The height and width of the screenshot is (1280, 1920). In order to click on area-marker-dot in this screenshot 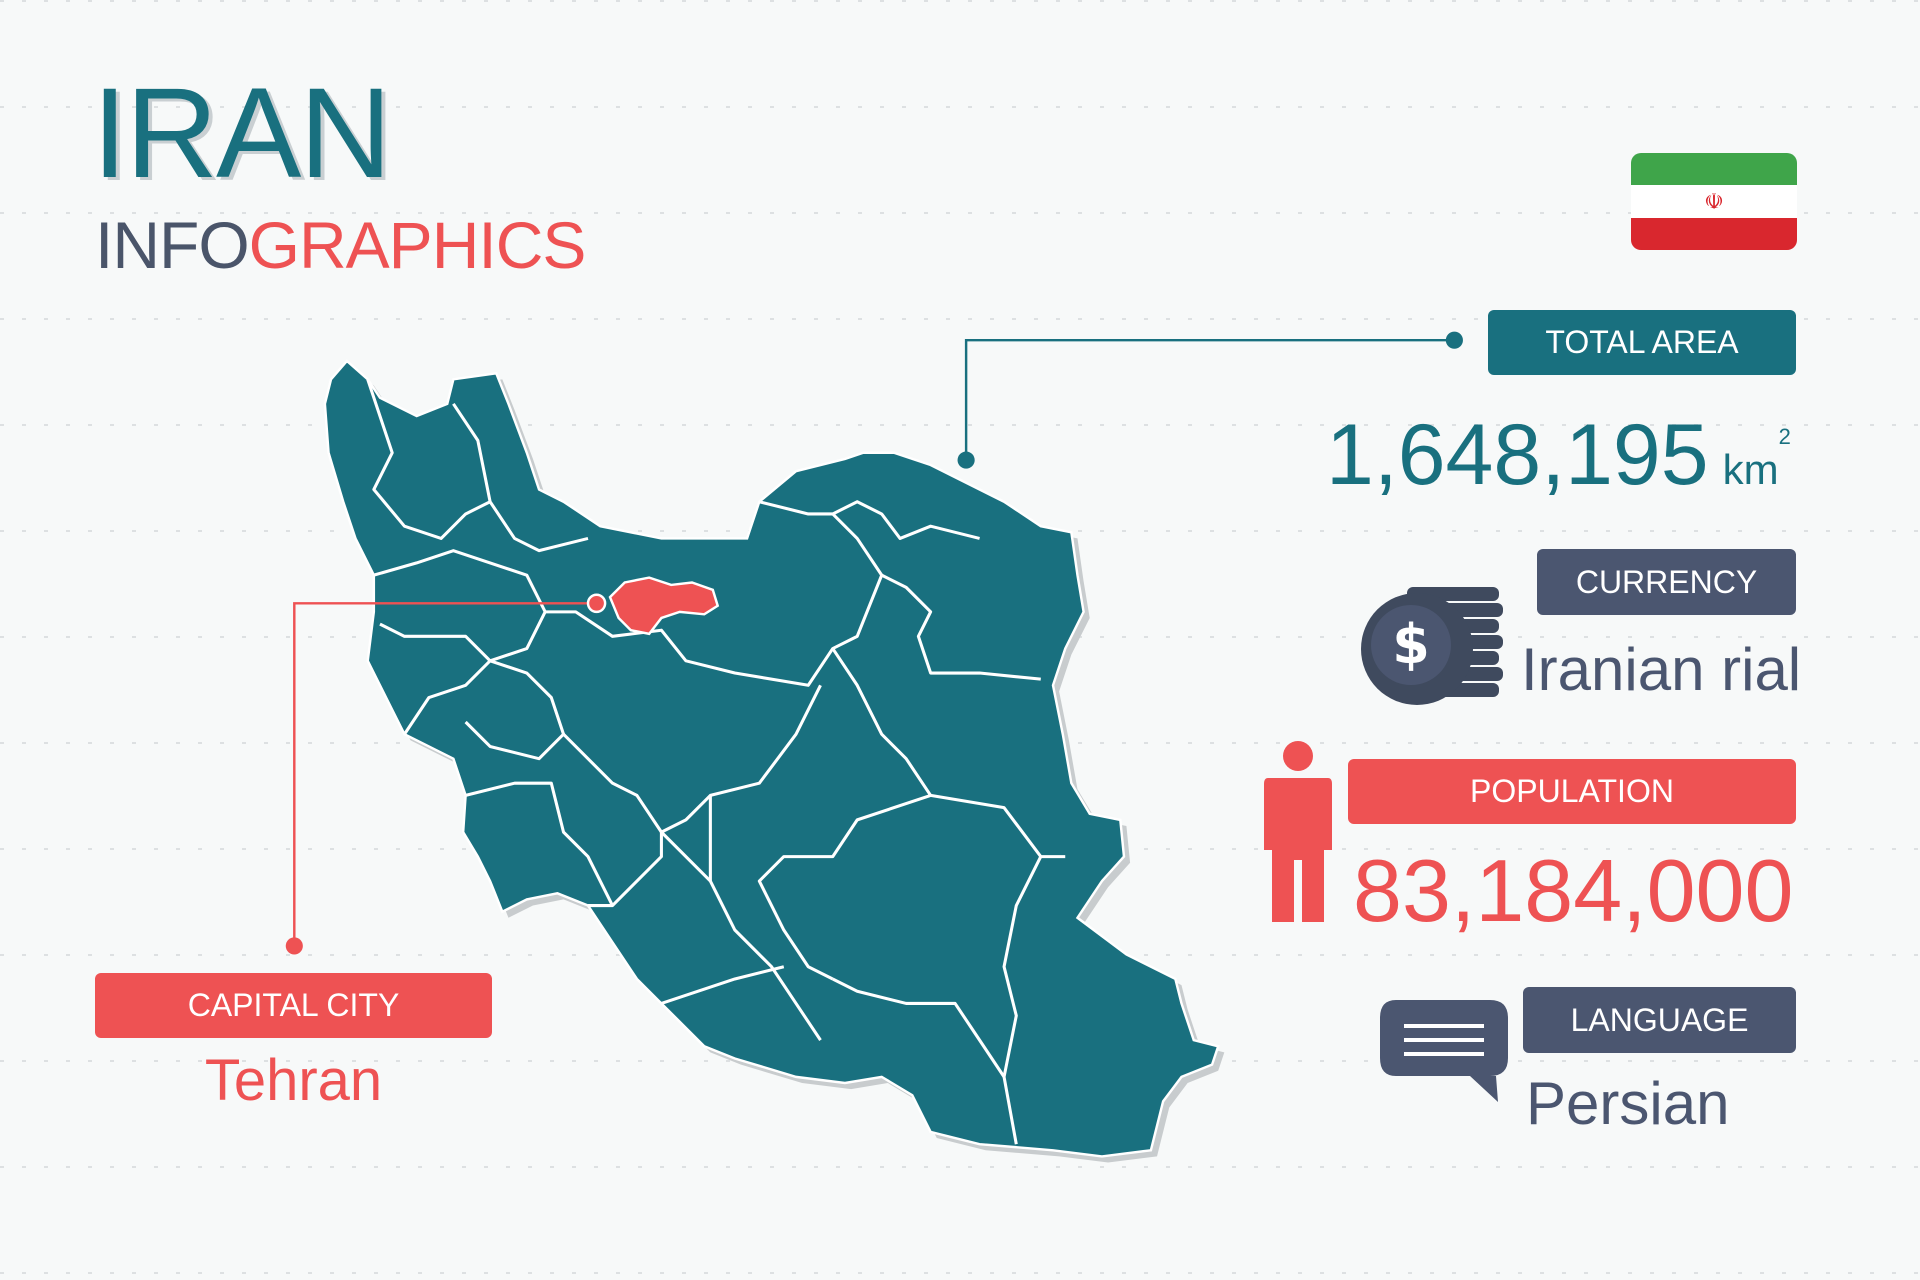, I will do `click(966, 460)`.